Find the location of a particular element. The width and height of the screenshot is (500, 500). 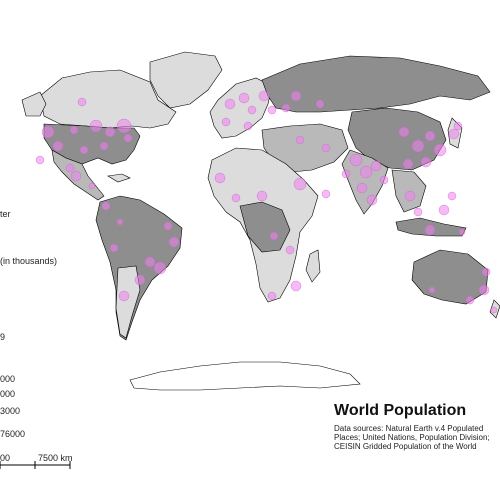

south-america is located at coordinates (139, 268).